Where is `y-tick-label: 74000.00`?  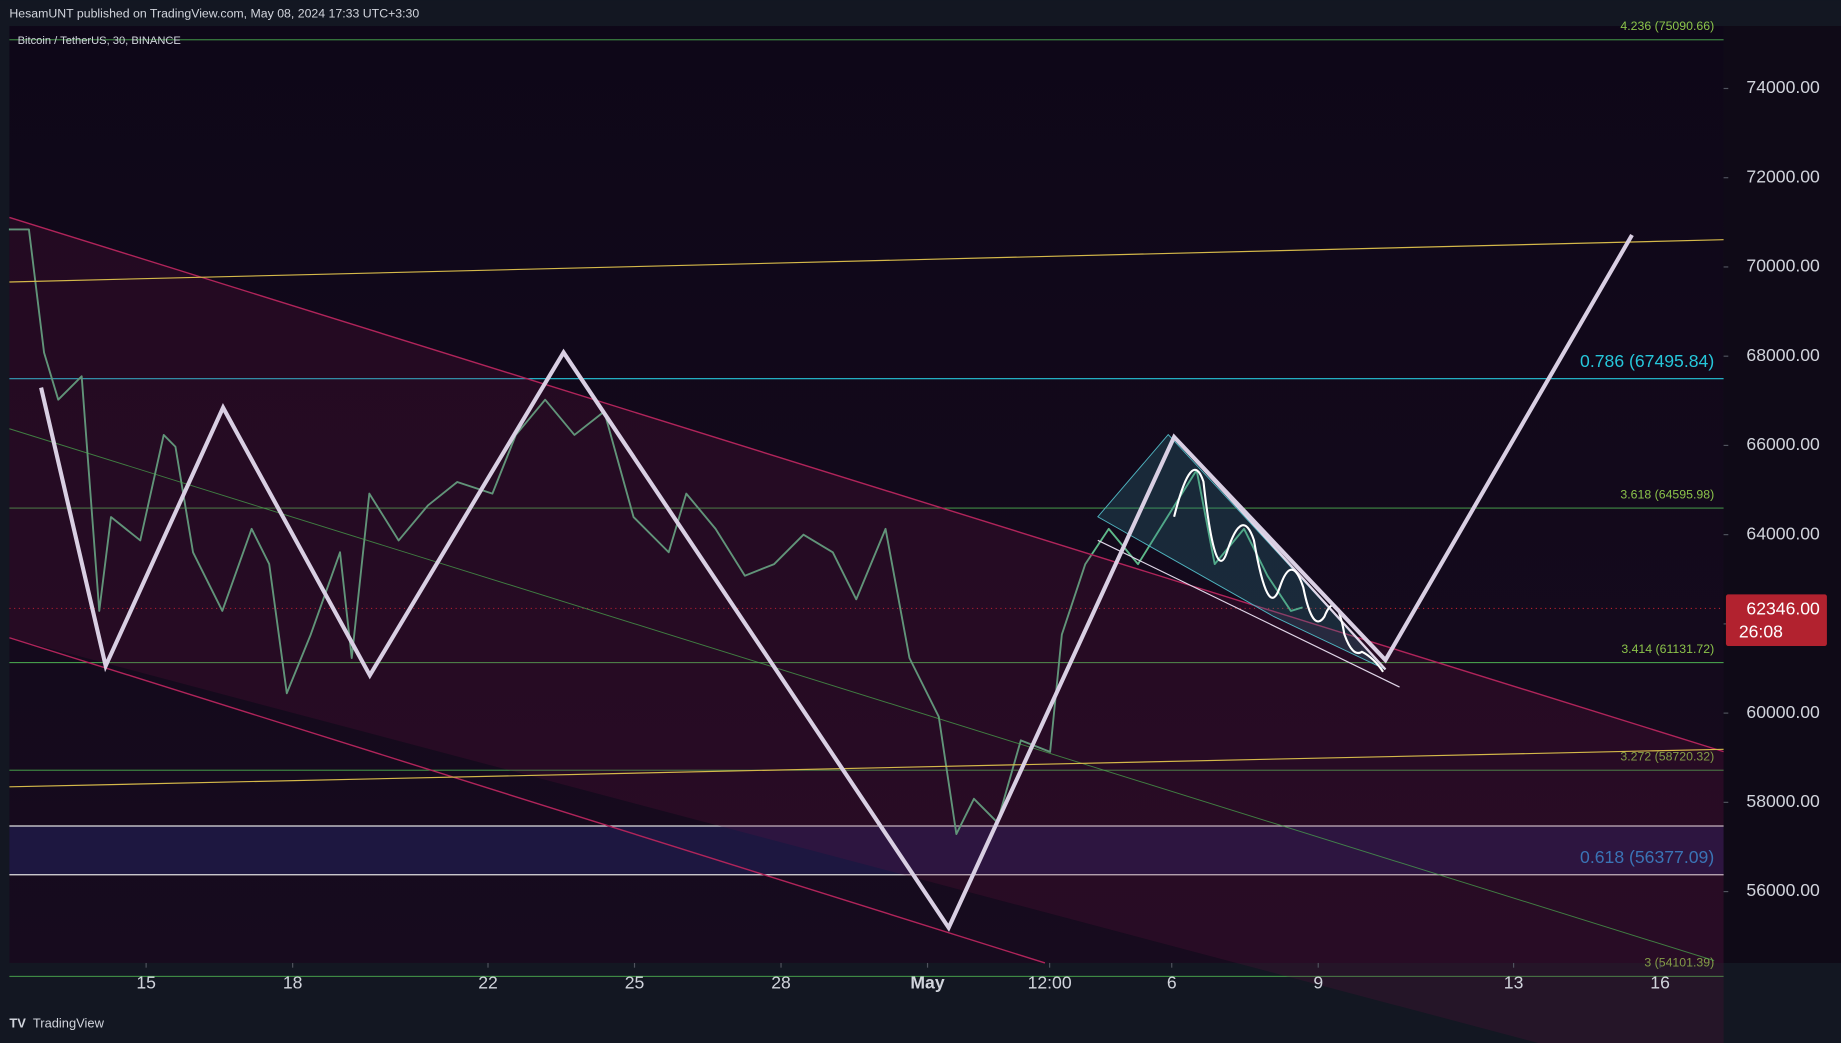
y-tick-label: 74000.00 is located at coordinates (1783, 87).